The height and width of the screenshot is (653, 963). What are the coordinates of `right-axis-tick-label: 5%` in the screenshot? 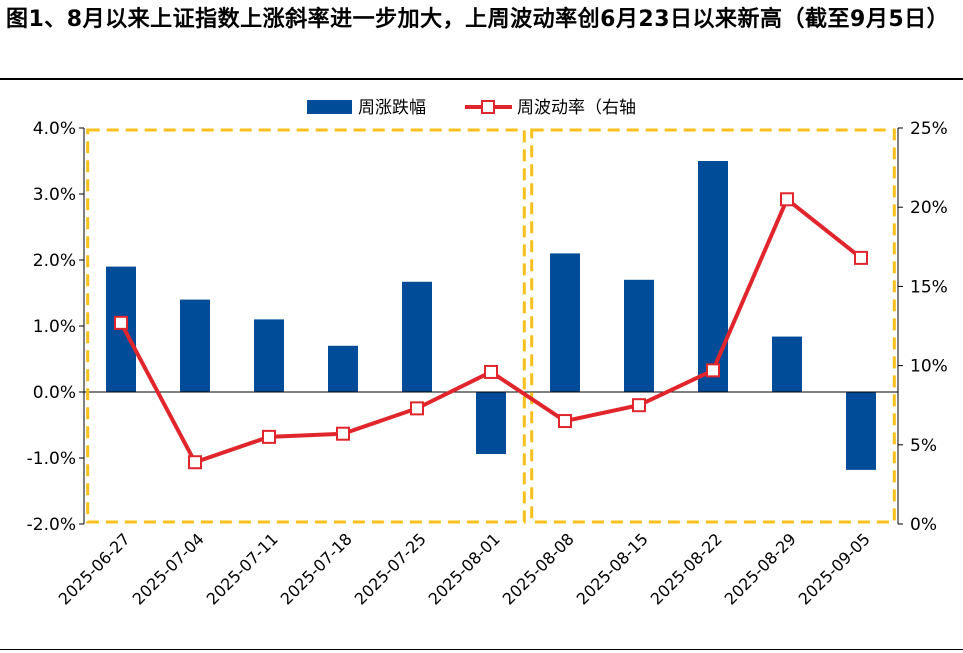 It's located at (923, 446).